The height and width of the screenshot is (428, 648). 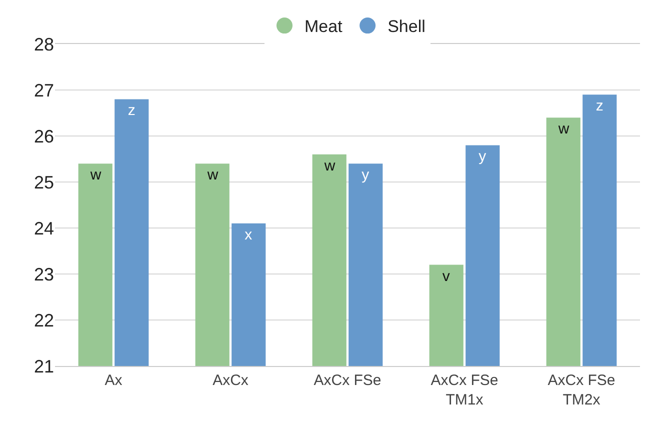 What do you see at coordinates (44, 228) in the screenshot?
I see `y-tick-label: 24` at bounding box center [44, 228].